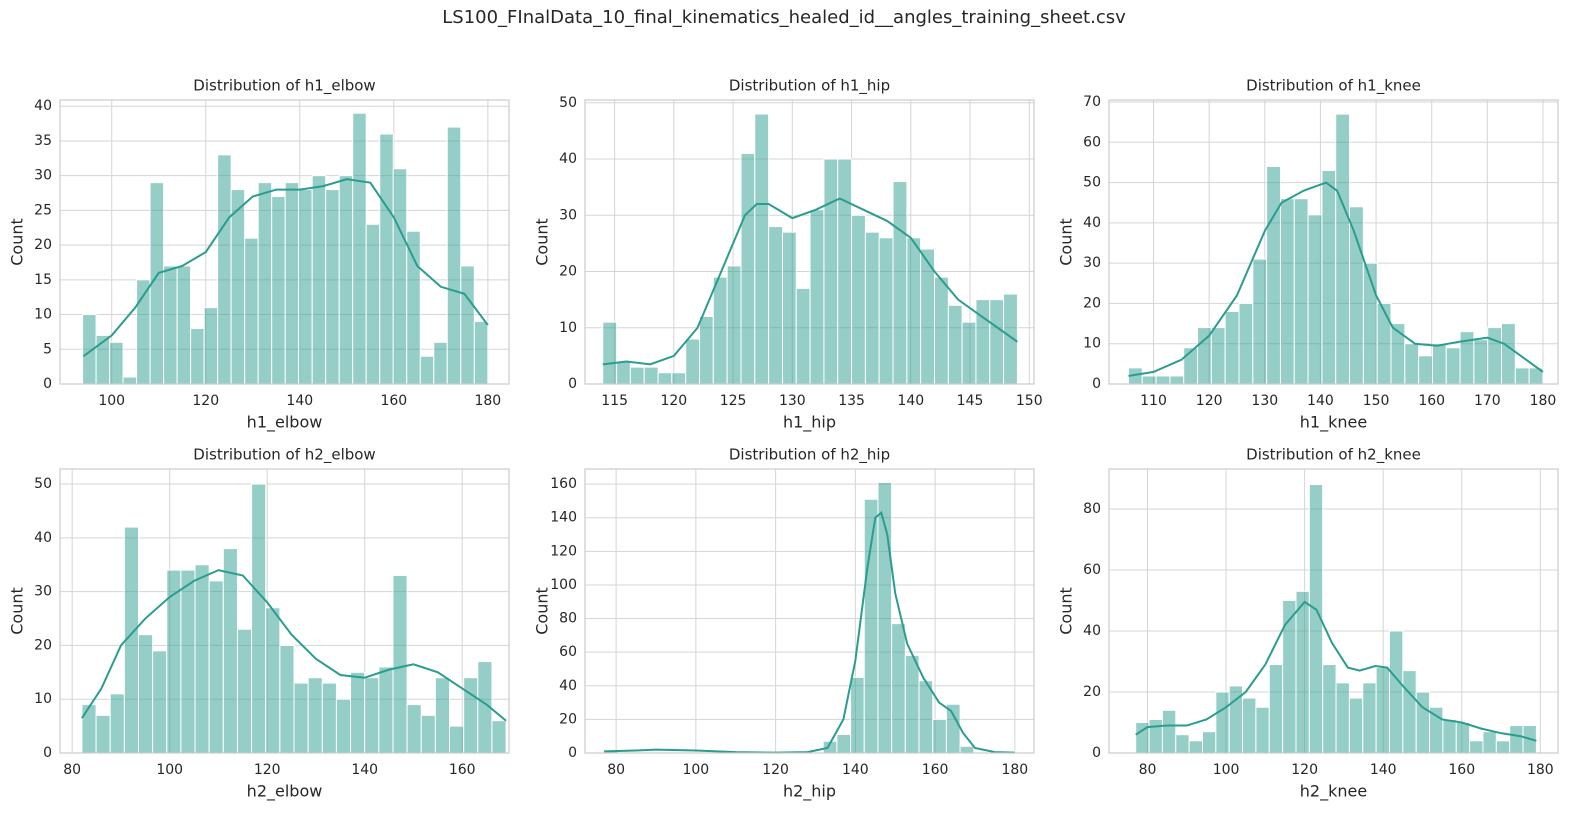  I want to click on subplot-title: Distribution of h2_knee, so click(1333, 455).